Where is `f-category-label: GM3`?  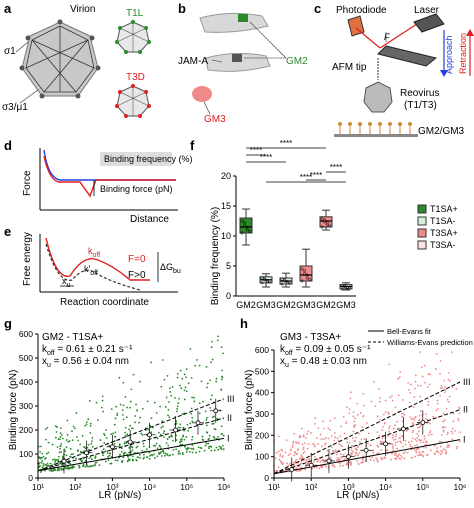
f-category-label: GM3 is located at coordinates (266, 305).